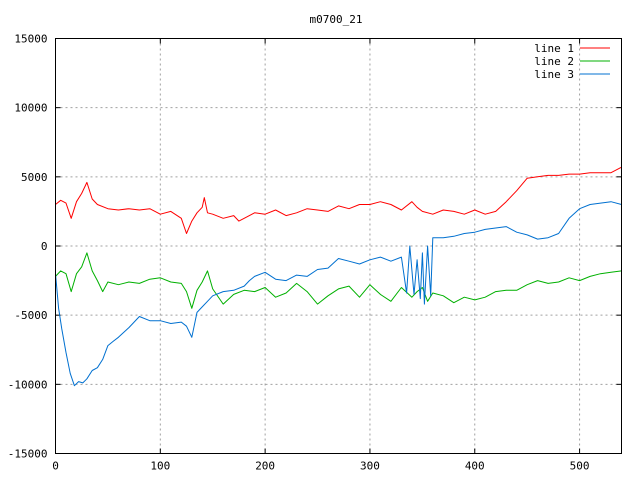 The height and width of the screenshot is (480, 640). What do you see at coordinates (28, 384) in the screenshot?
I see `y-tick-label: -10000` at bounding box center [28, 384].